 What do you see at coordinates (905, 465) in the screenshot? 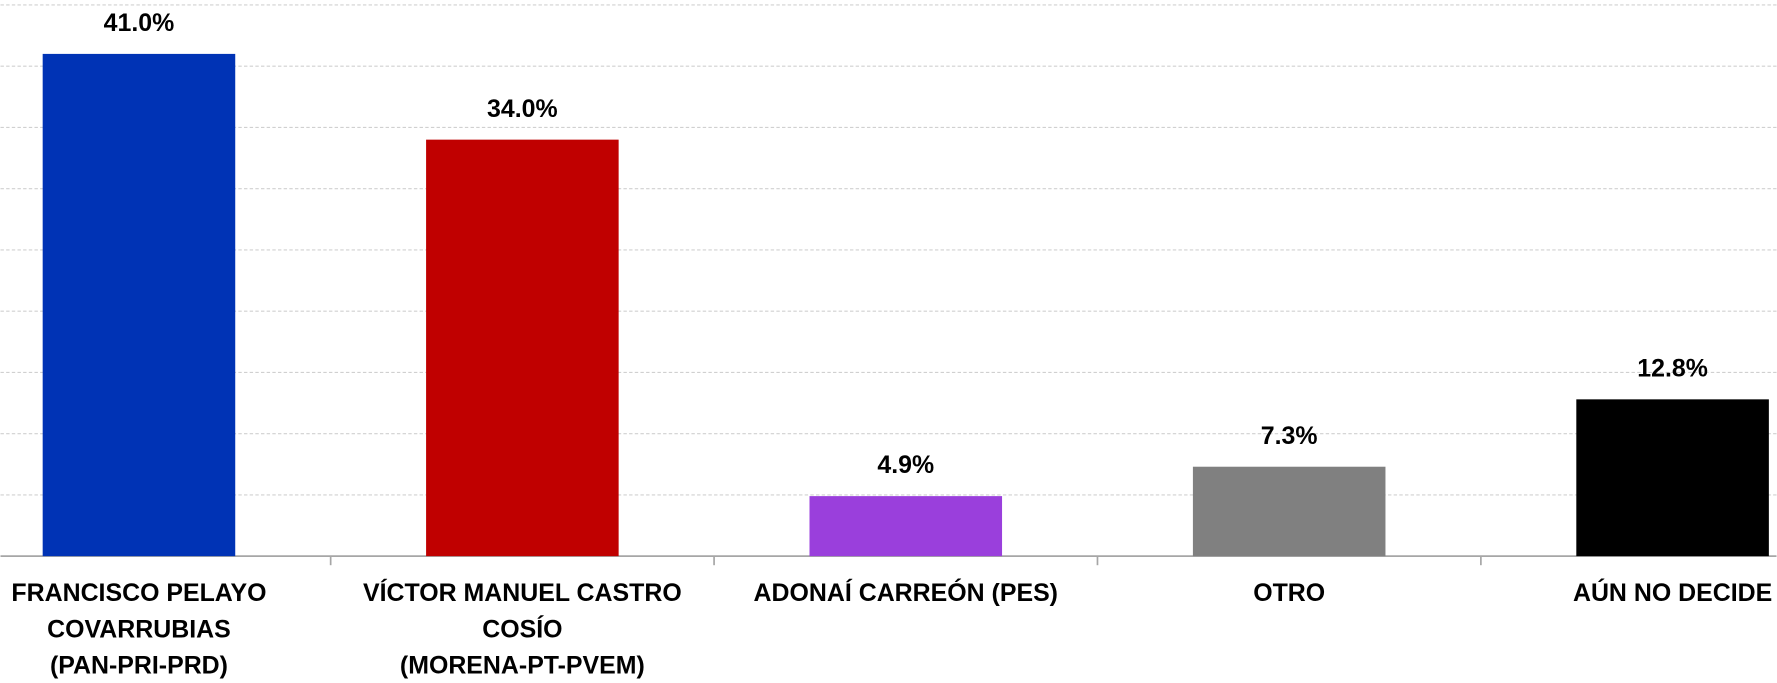
I see `value-label: 4.9%` at bounding box center [905, 465].